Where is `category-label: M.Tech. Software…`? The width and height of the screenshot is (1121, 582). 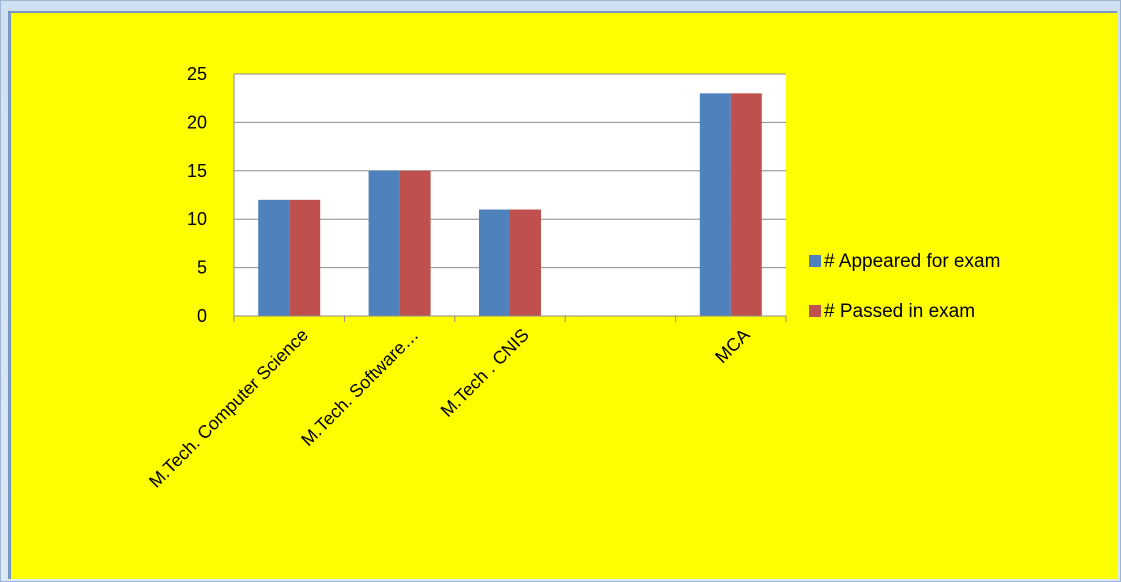 category-label: M.Tech. Software… is located at coordinates (359, 387).